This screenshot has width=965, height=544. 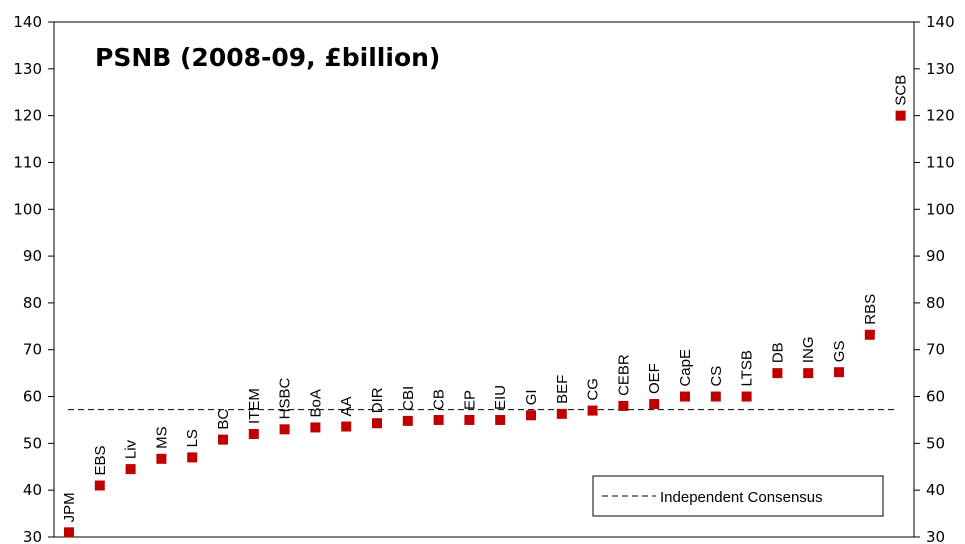 What do you see at coordinates (839, 352) in the screenshot?
I see `point-label-gs: GS` at bounding box center [839, 352].